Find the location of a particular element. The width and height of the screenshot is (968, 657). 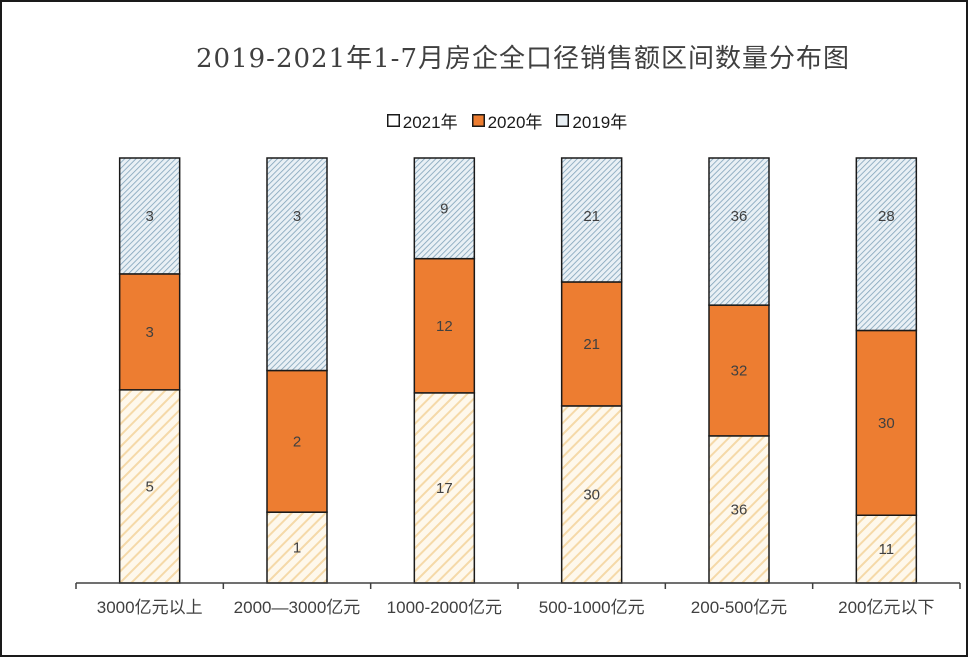

data-label: 11 is located at coordinates (887, 549).